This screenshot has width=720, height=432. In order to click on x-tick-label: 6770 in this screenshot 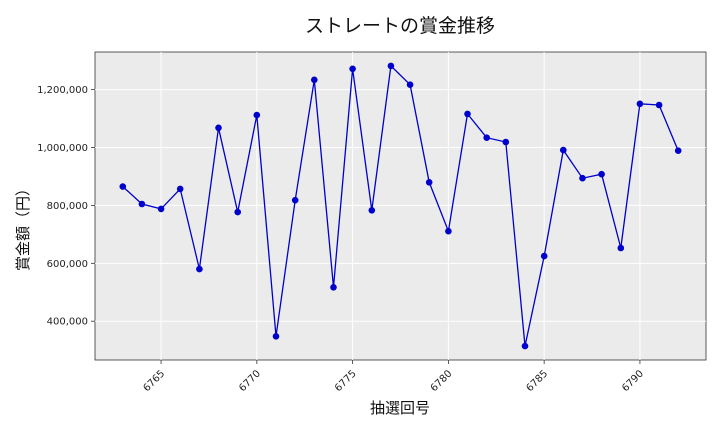, I will do `click(250, 381)`.